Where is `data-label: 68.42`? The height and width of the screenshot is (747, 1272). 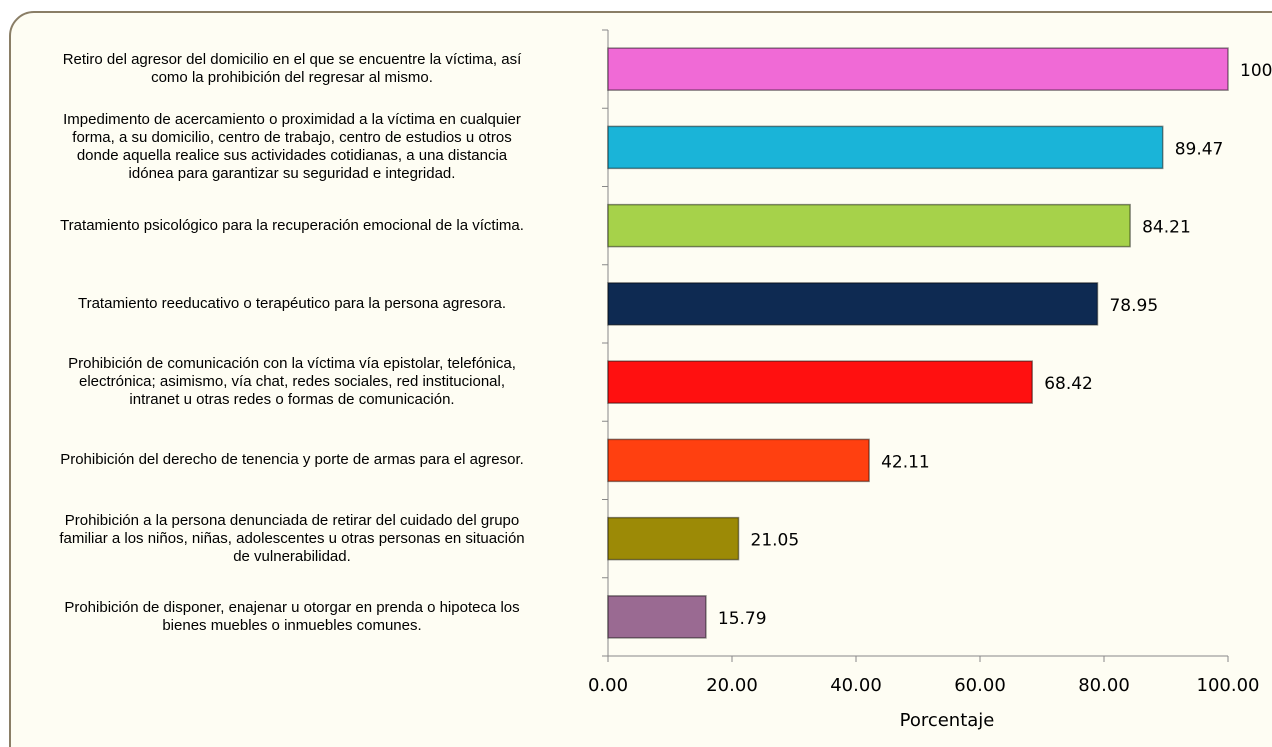
data-label: 68.42 is located at coordinates (1068, 384).